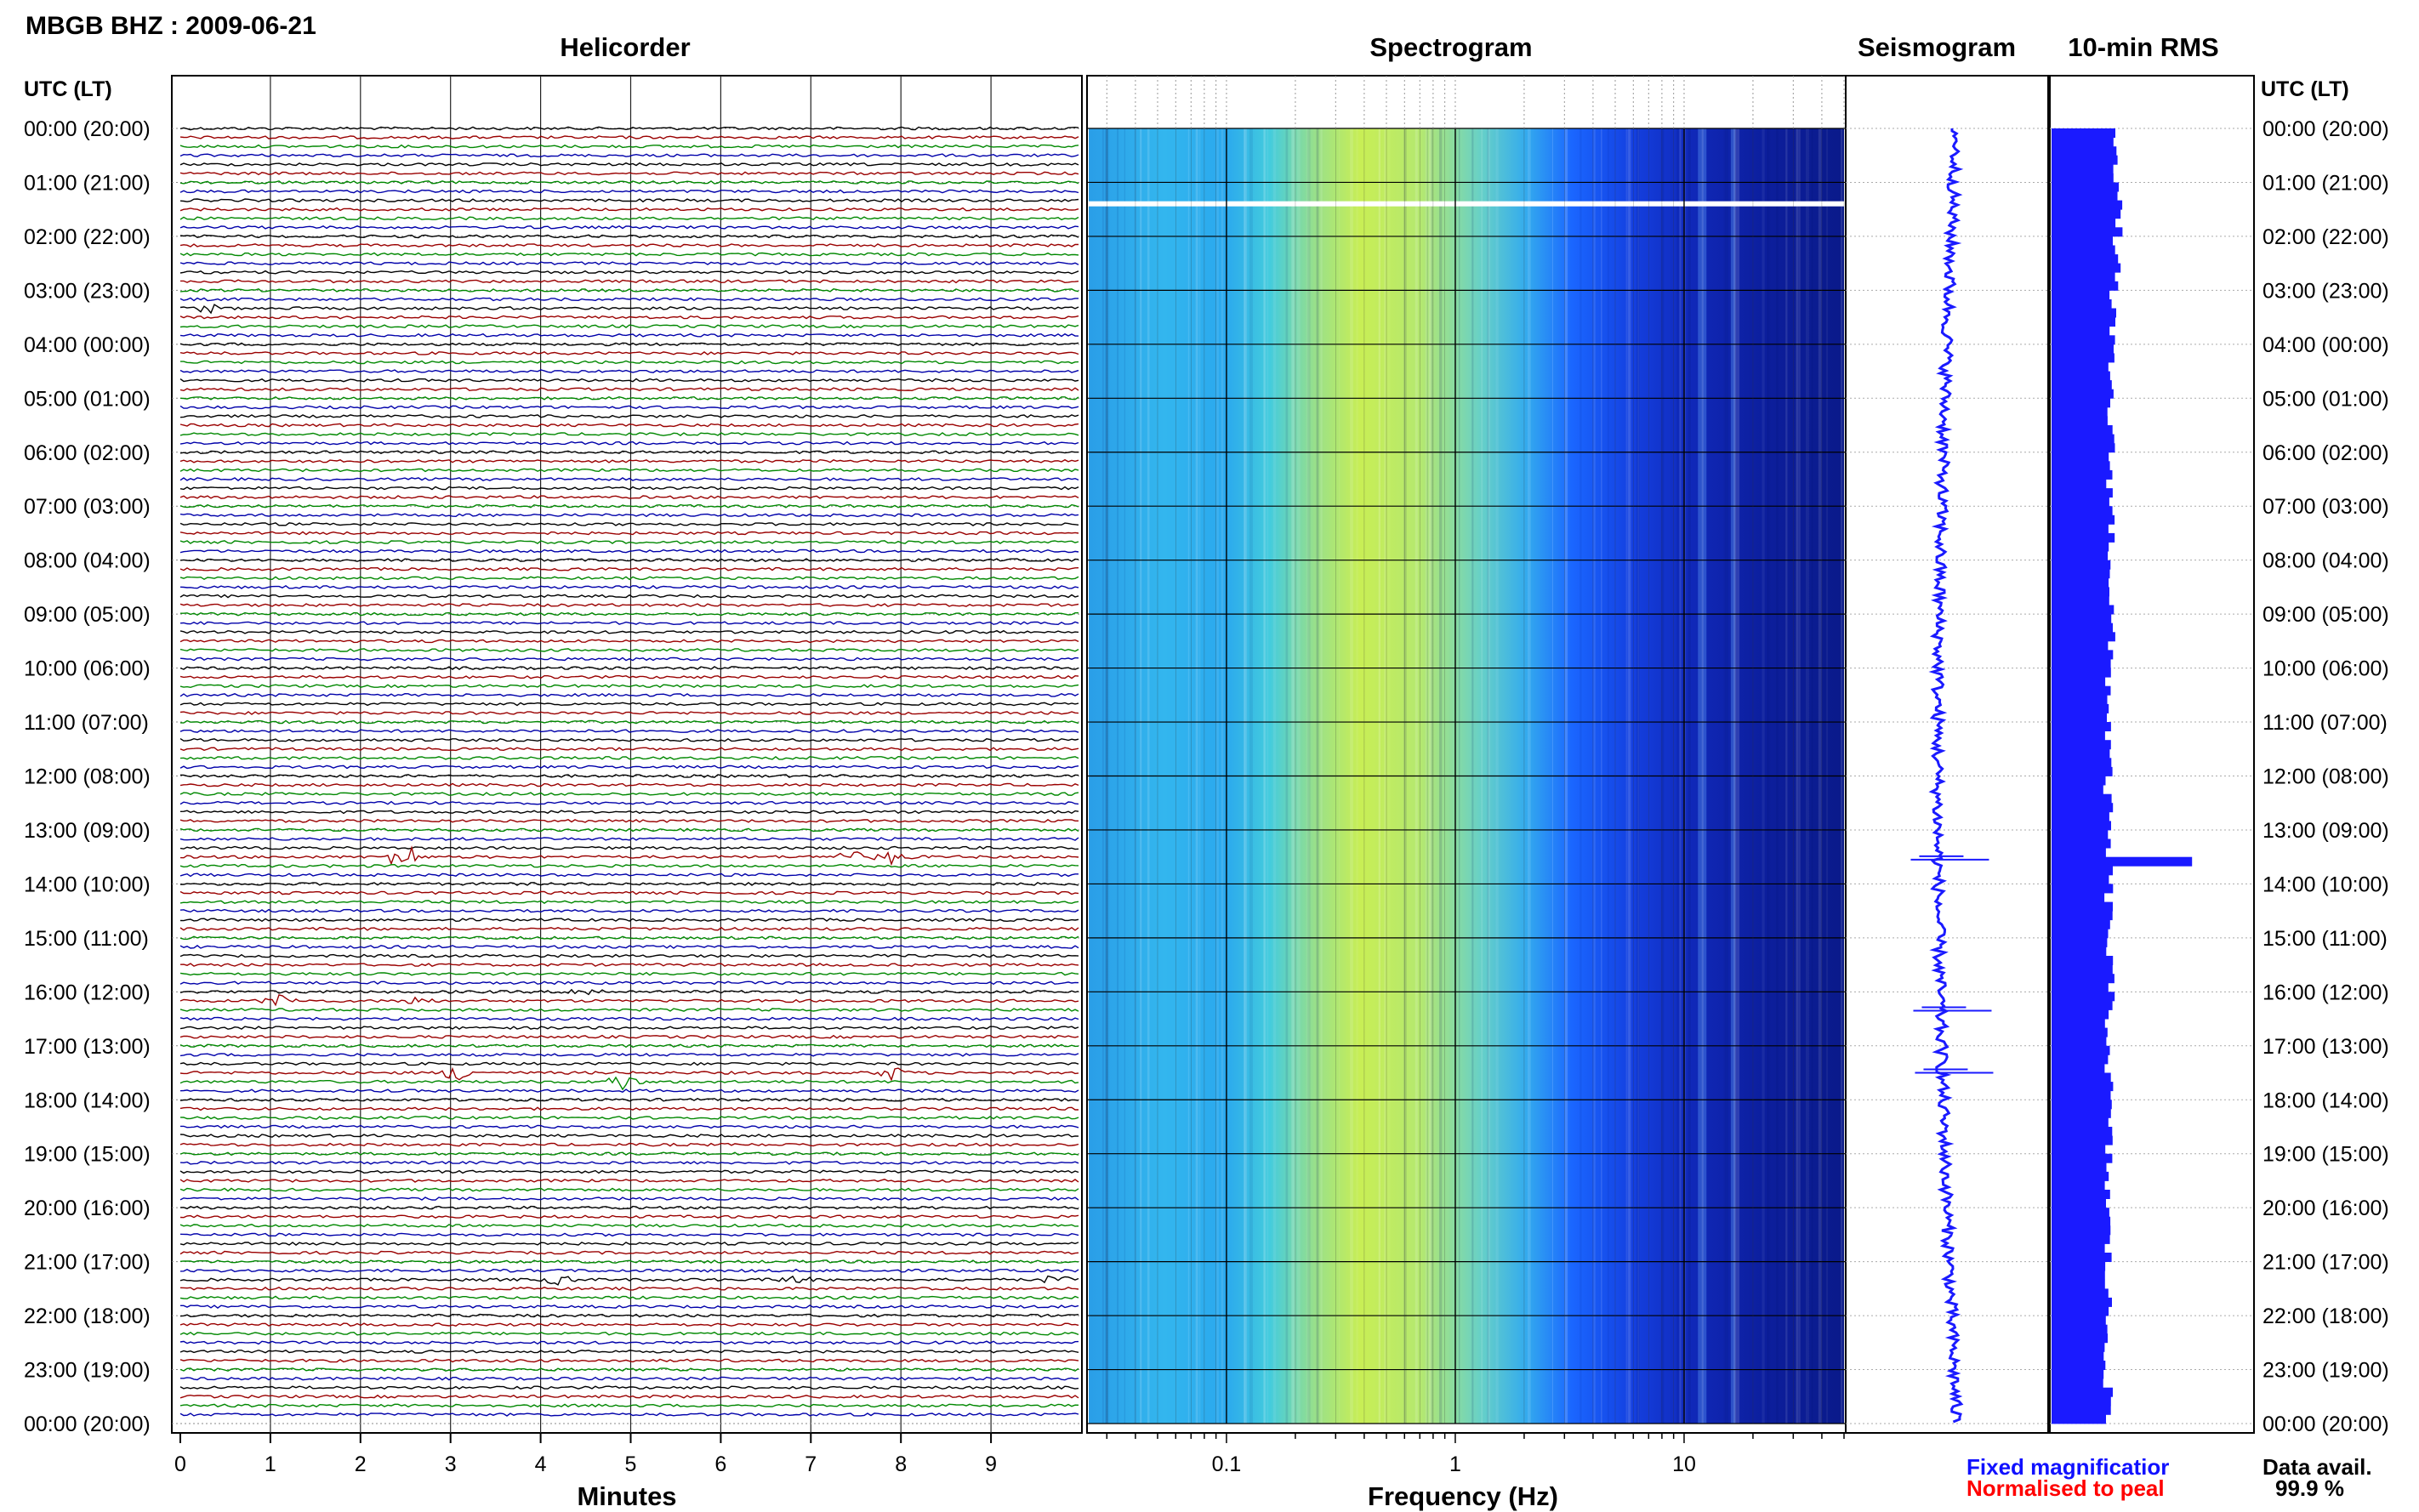 This screenshot has height=1512, width=2419. Describe the element at coordinates (270, 1464) in the screenshot. I see `helicorder-x-tick-label: 1` at that location.